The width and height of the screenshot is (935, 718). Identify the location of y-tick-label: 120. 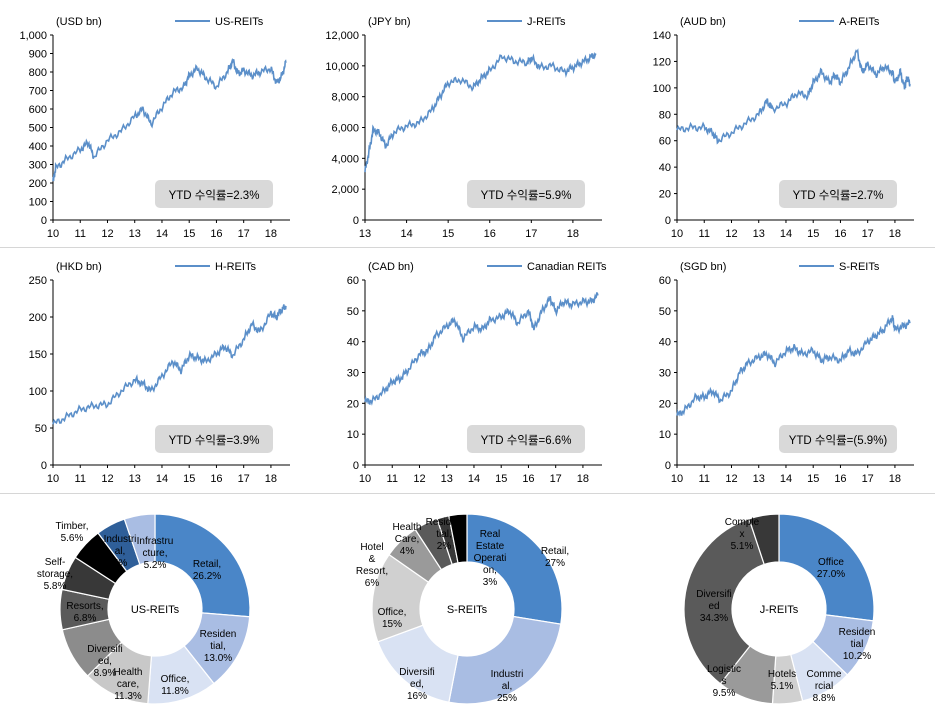
(662, 62).